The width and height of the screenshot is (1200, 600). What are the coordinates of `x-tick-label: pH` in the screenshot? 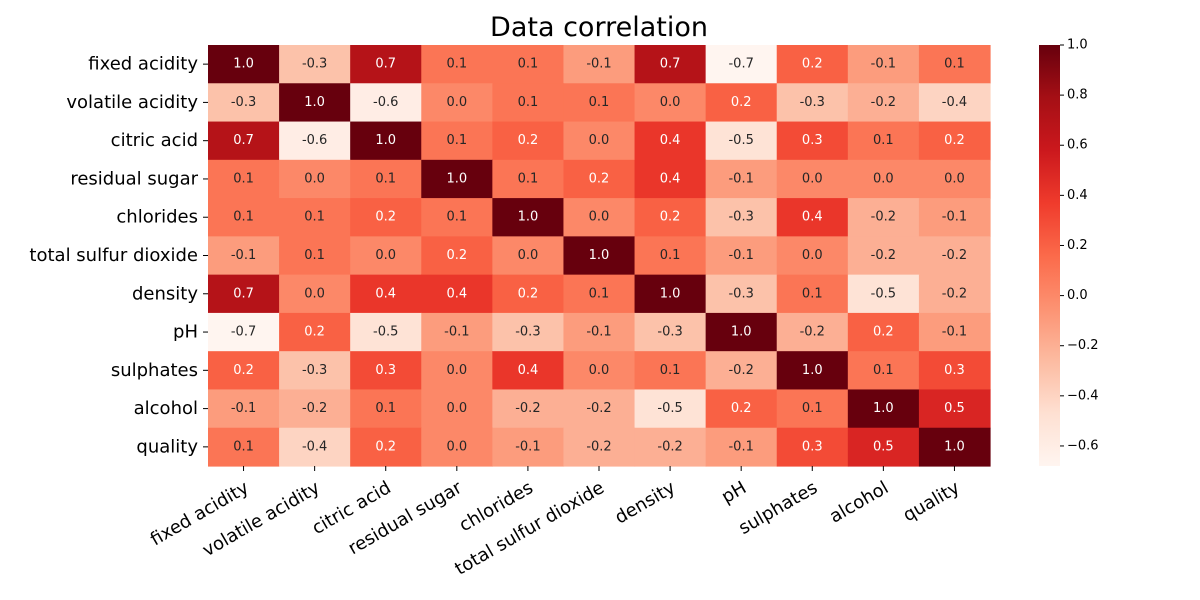 It's located at (734, 492).